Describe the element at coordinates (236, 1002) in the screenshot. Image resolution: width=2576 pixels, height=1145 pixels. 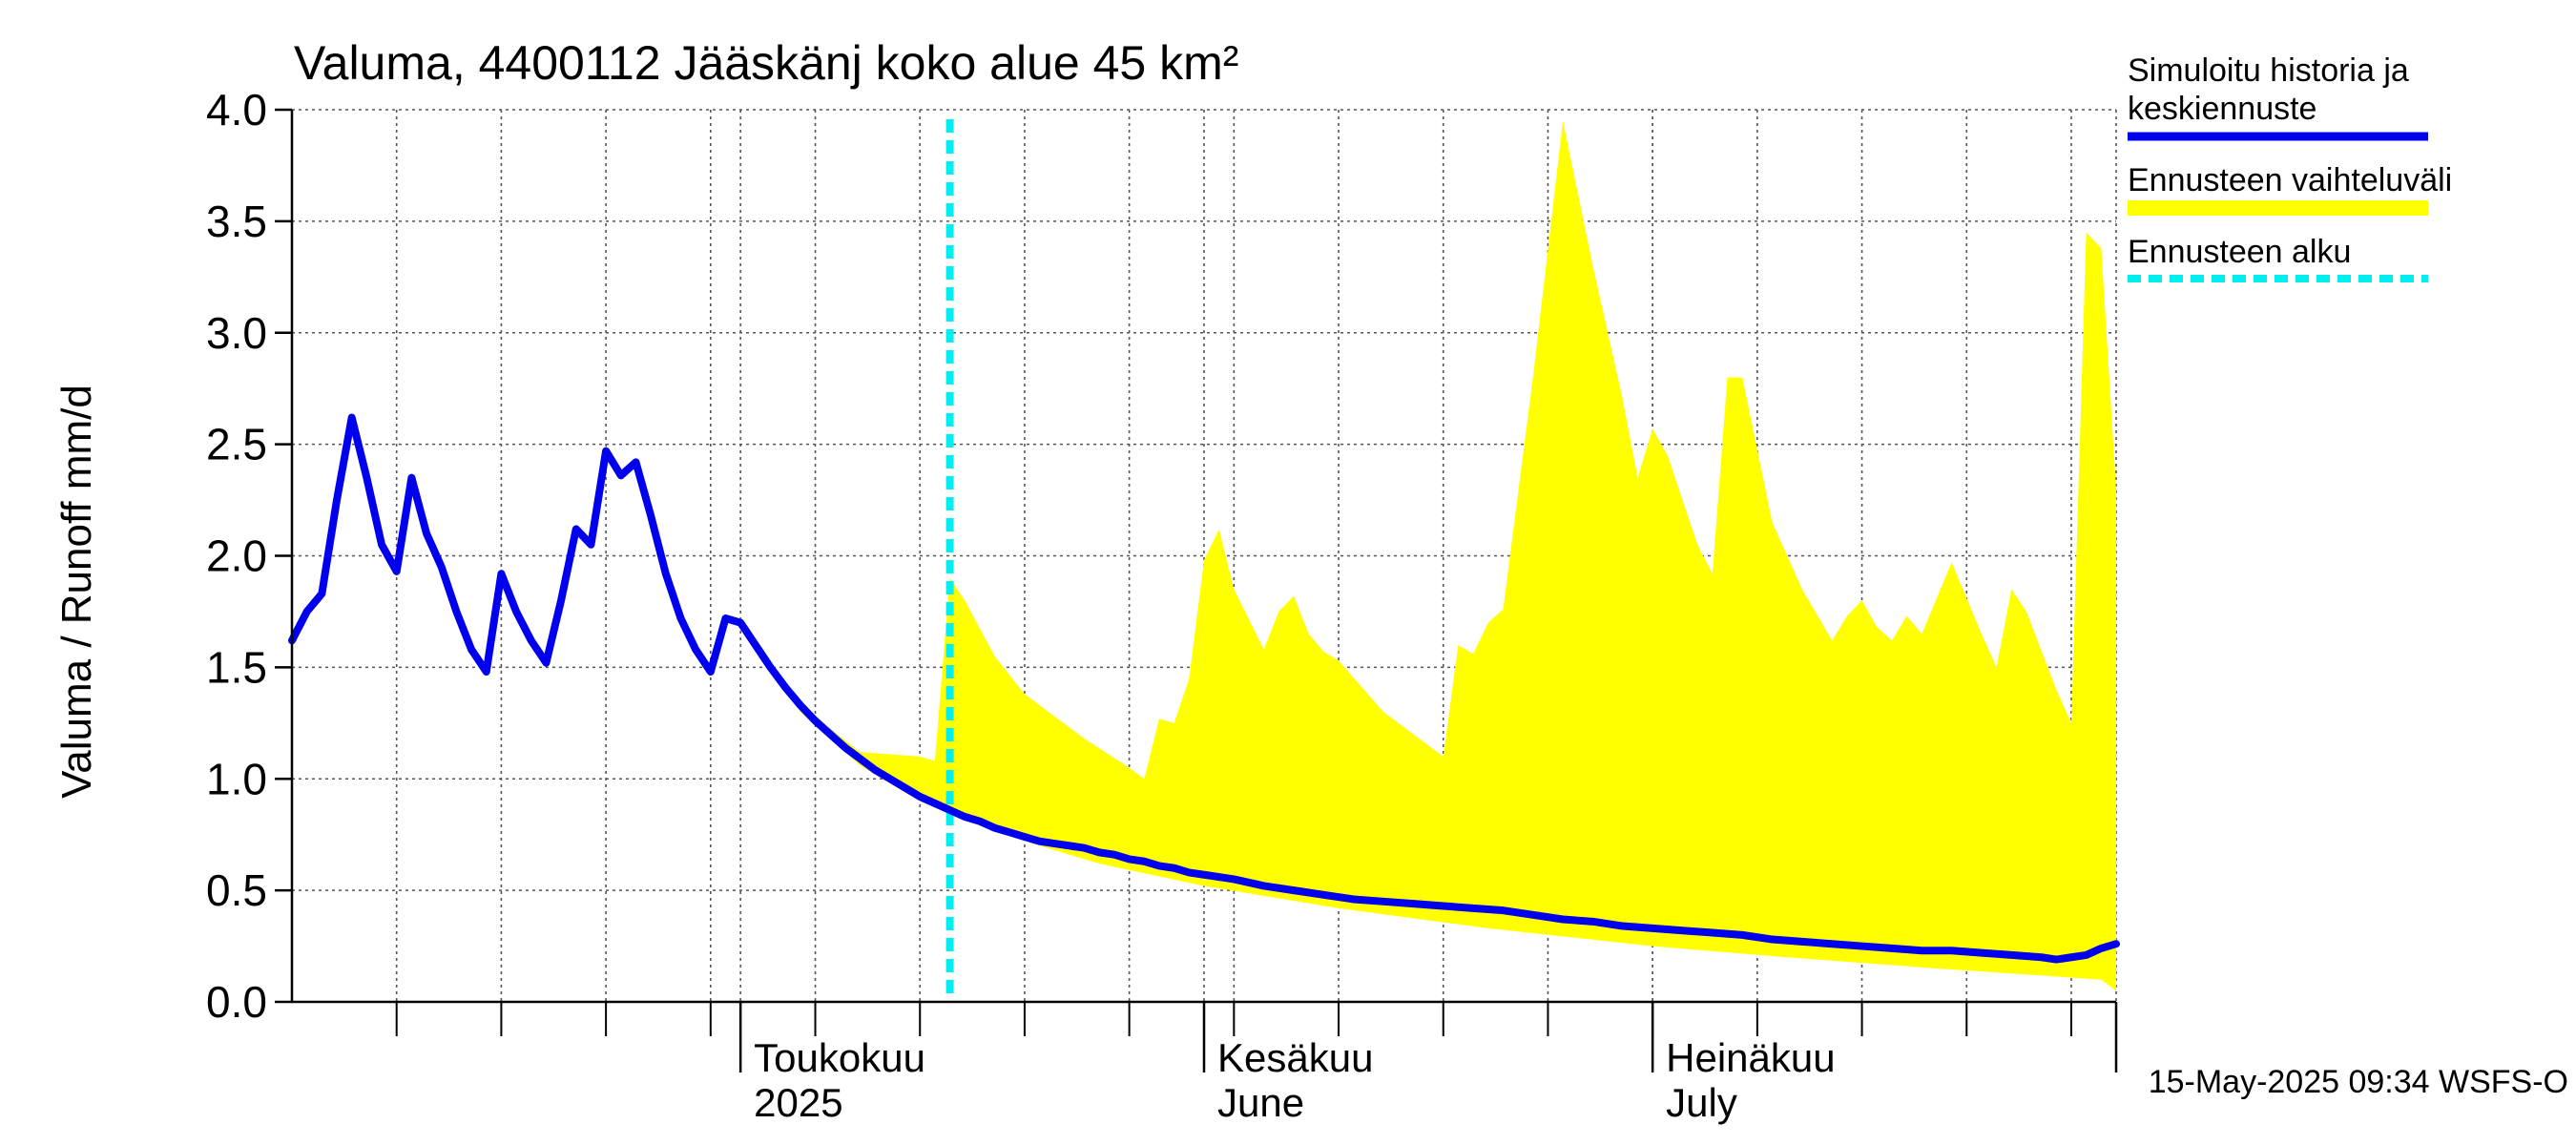
I see `y-tick-label: 0.0` at that location.